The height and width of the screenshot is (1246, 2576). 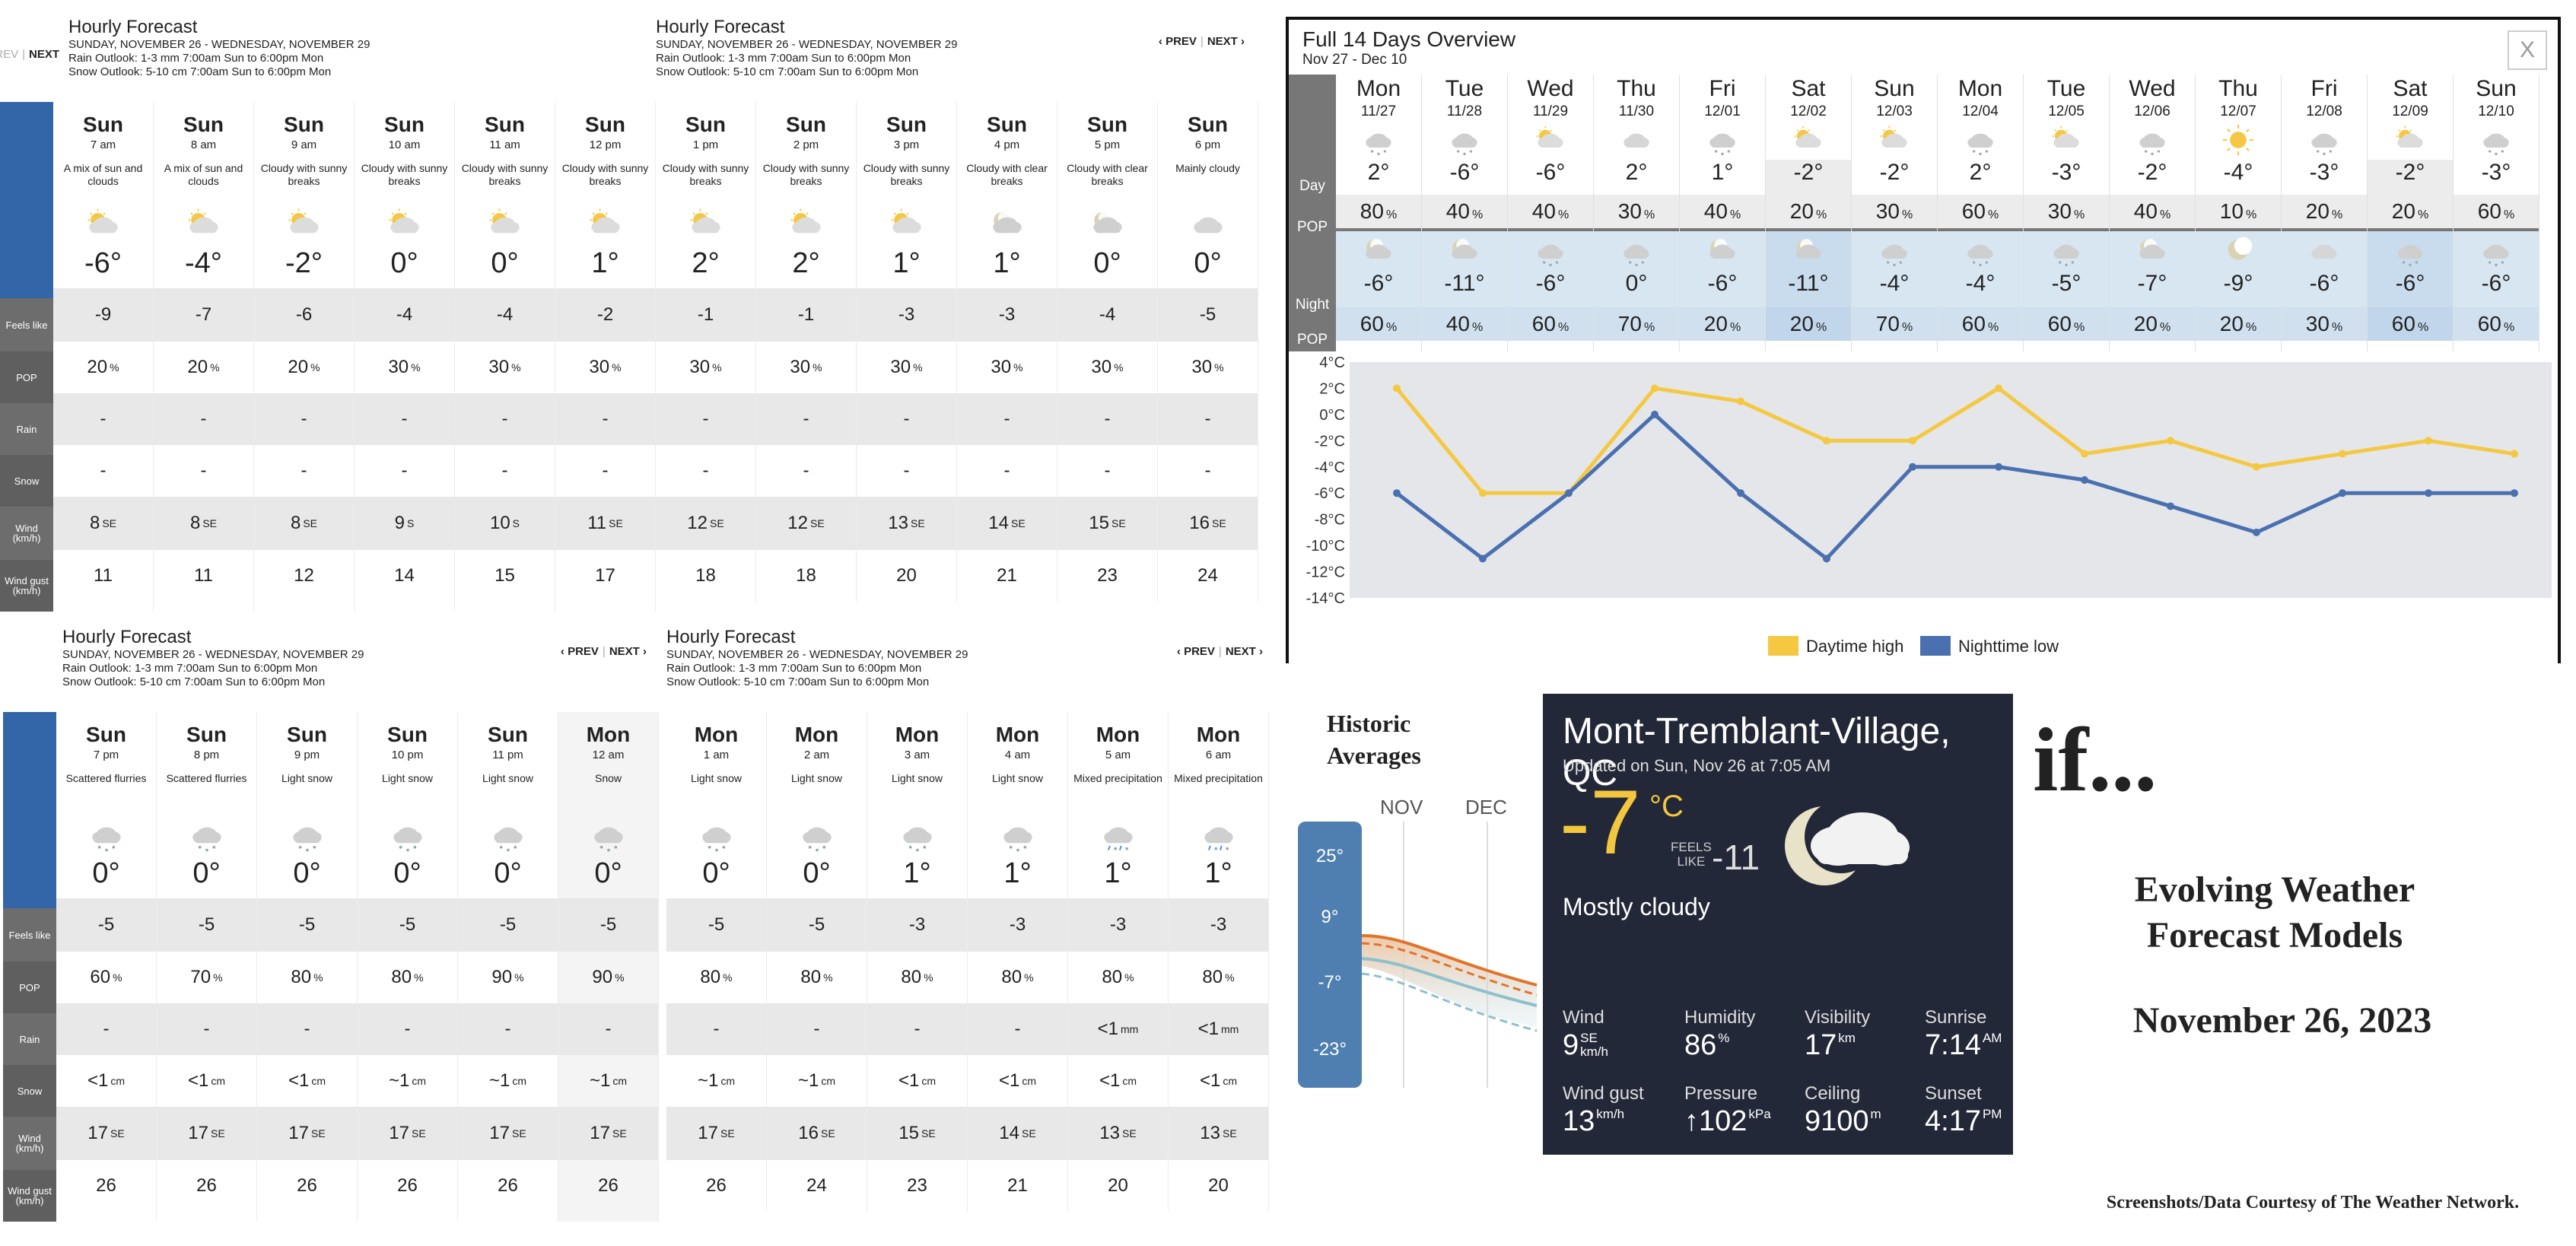 What do you see at coordinates (1594, 1045) in the screenshot?
I see `stat-unit: SE km/h` at bounding box center [1594, 1045].